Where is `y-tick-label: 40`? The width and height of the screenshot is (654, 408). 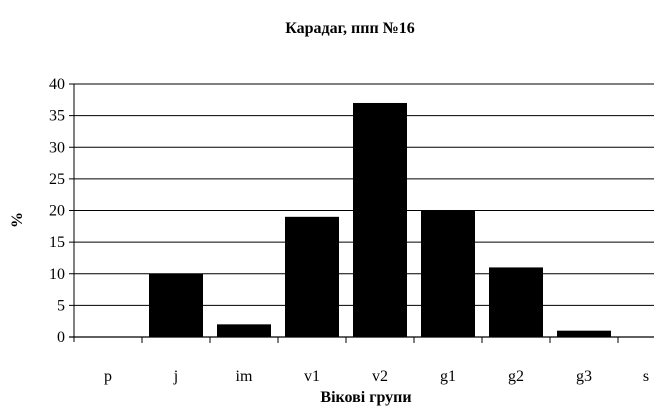
y-tick-label: 40 is located at coordinates (57, 84).